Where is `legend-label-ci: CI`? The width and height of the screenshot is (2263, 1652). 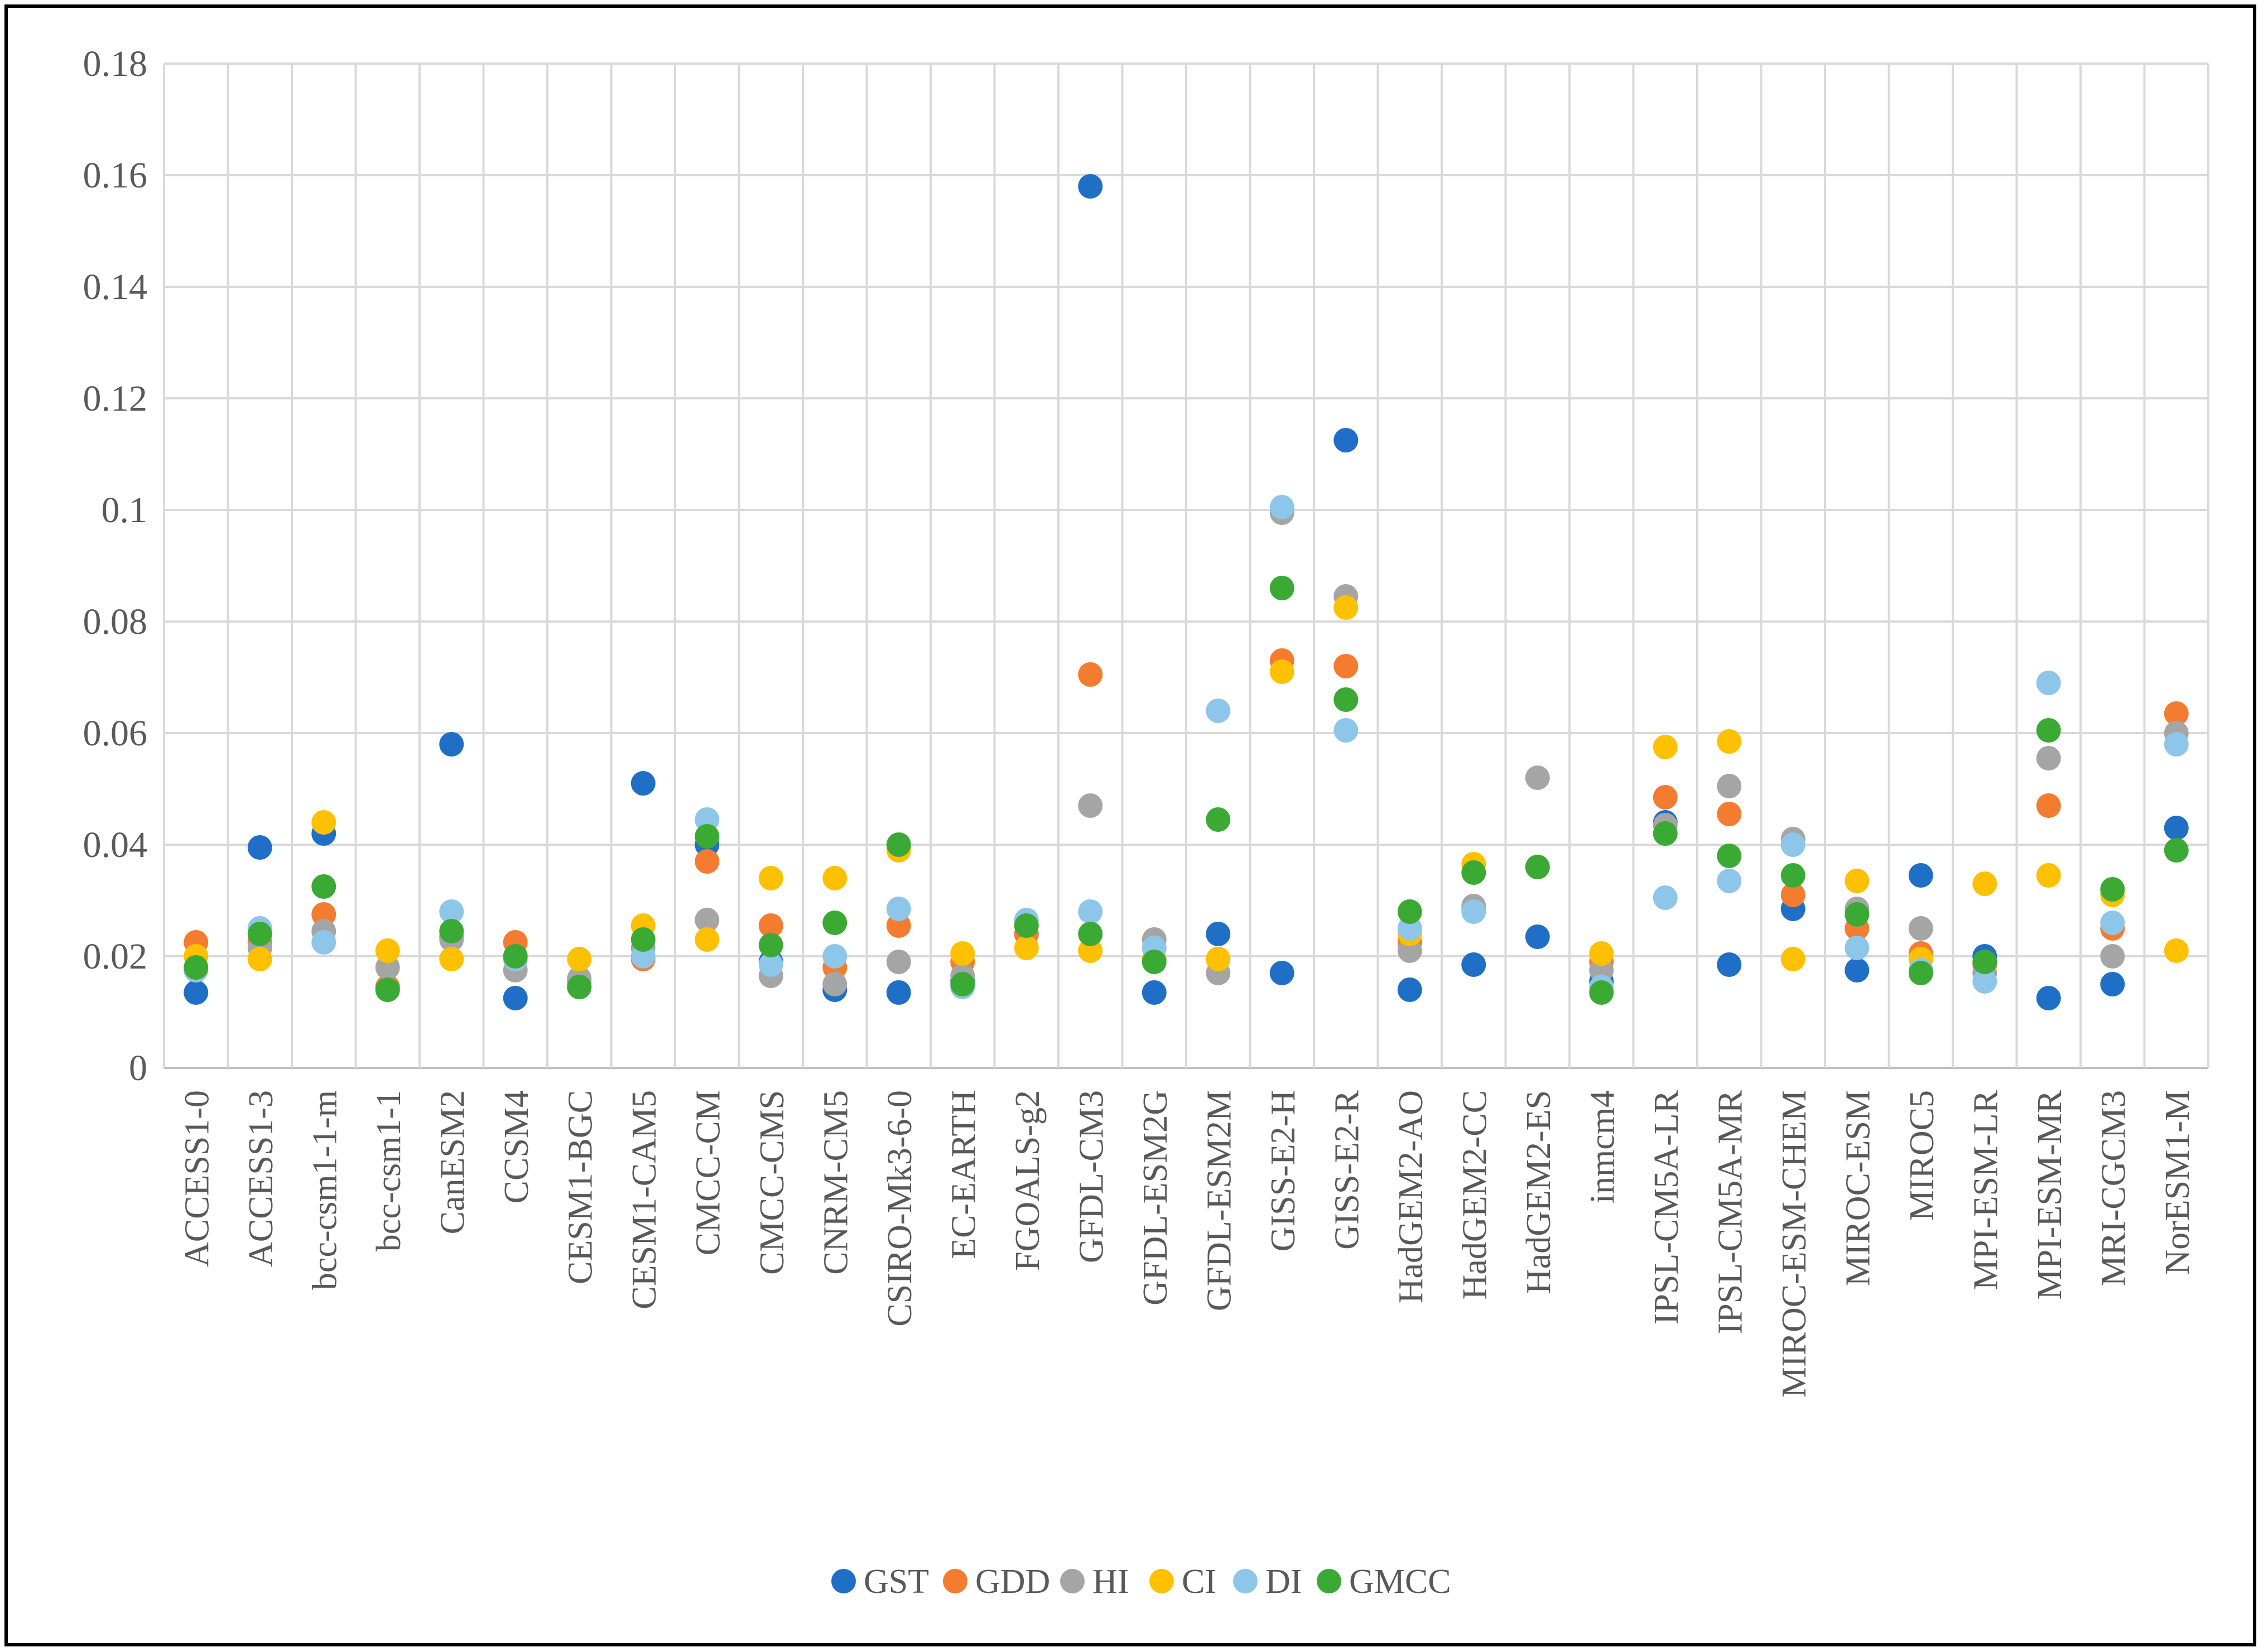
legend-label-ci: CI is located at coordinates (1199, 1582).